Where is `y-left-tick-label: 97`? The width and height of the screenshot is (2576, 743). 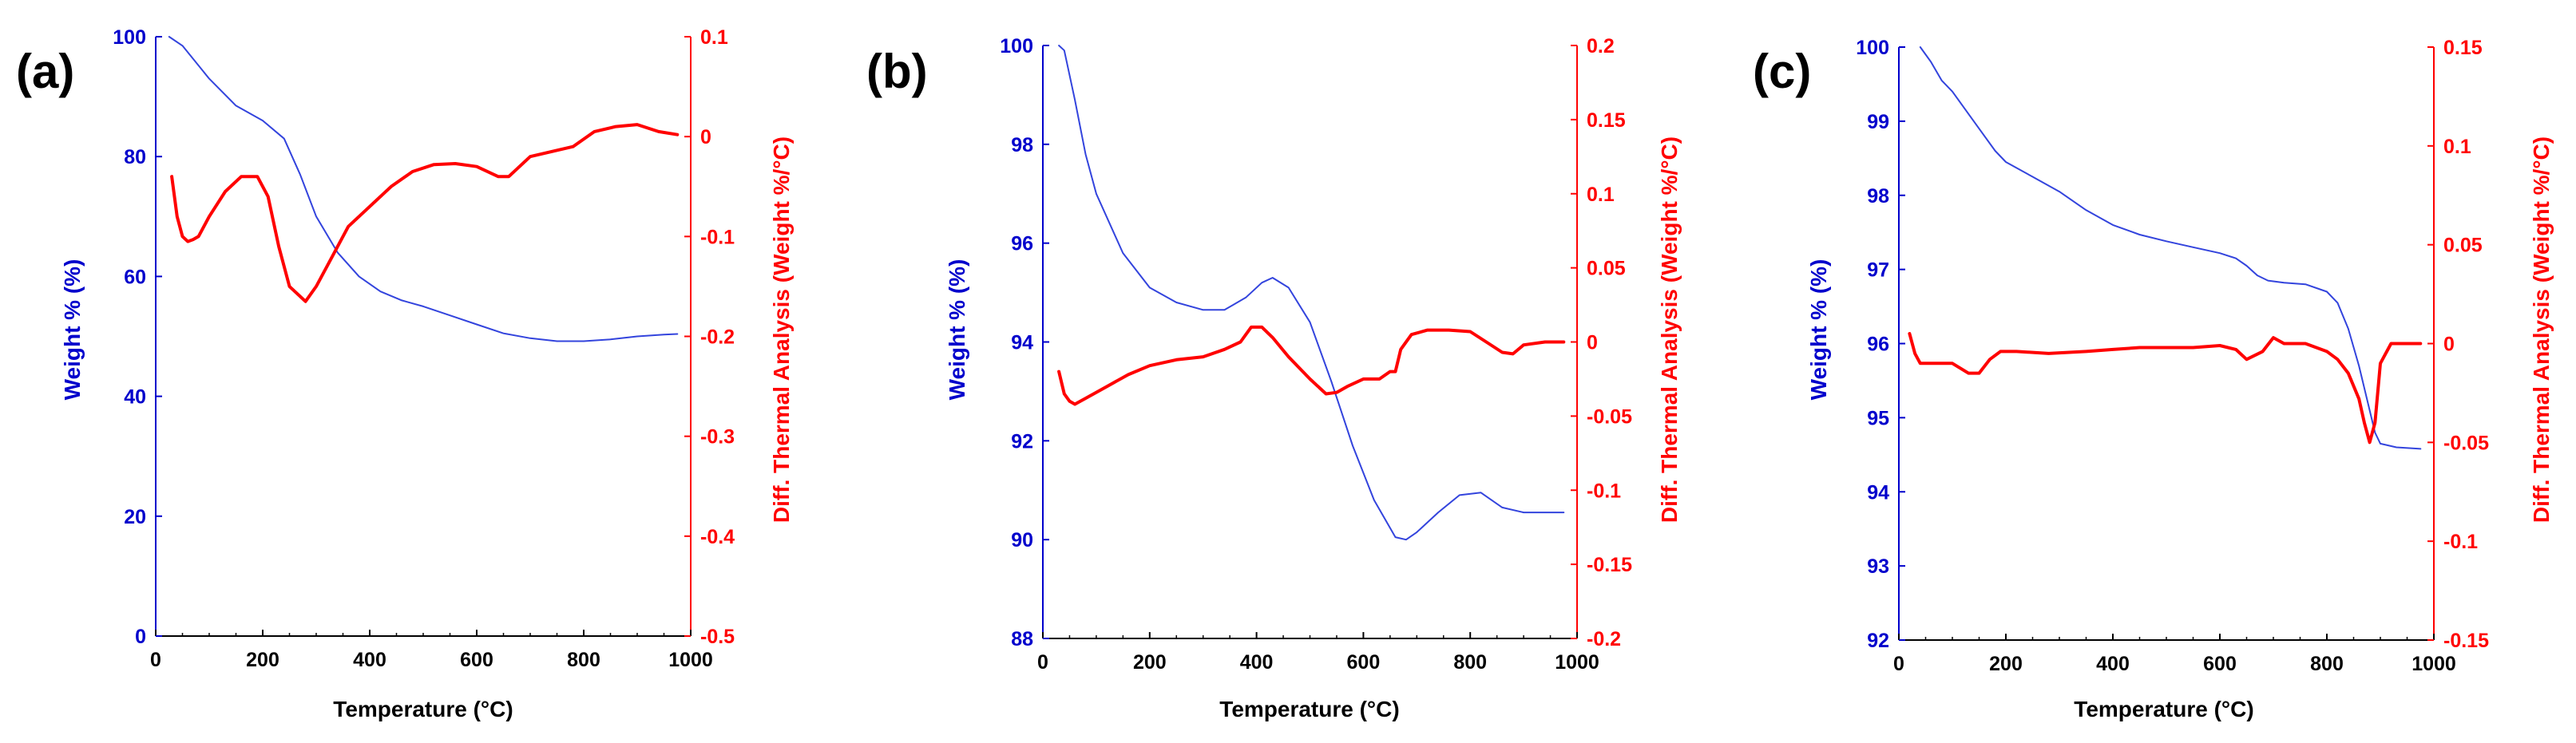 y-left-tick-label: 97 is located at coordinates (1878, 270).